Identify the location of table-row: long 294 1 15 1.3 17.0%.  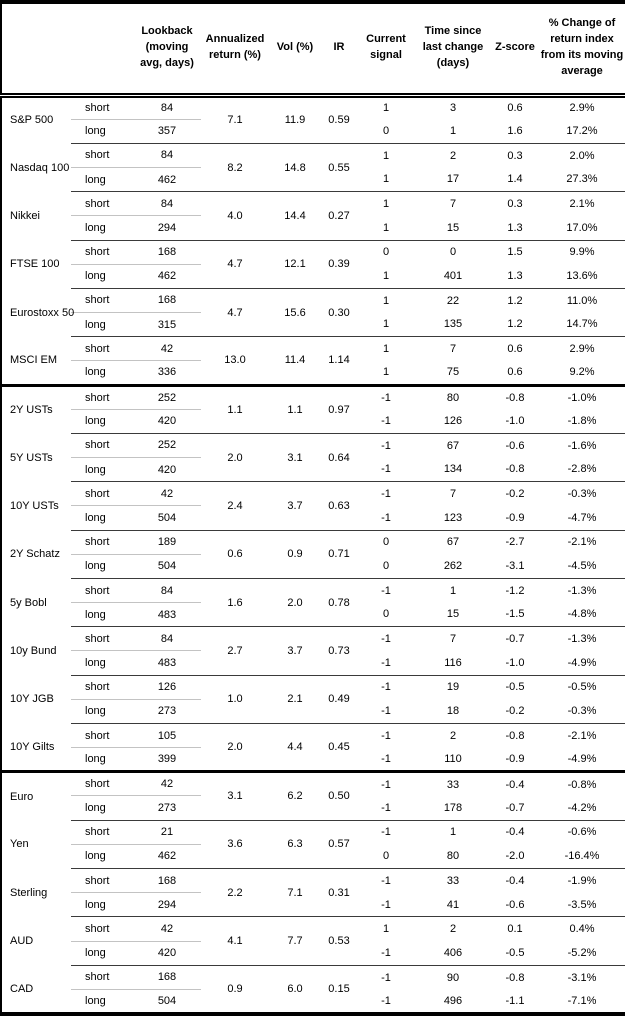
(313, 228).